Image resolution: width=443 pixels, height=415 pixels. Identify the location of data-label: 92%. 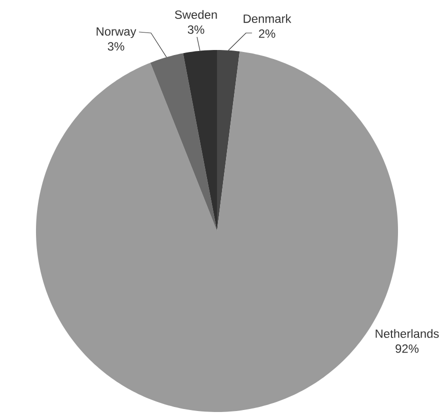
(407, 348).